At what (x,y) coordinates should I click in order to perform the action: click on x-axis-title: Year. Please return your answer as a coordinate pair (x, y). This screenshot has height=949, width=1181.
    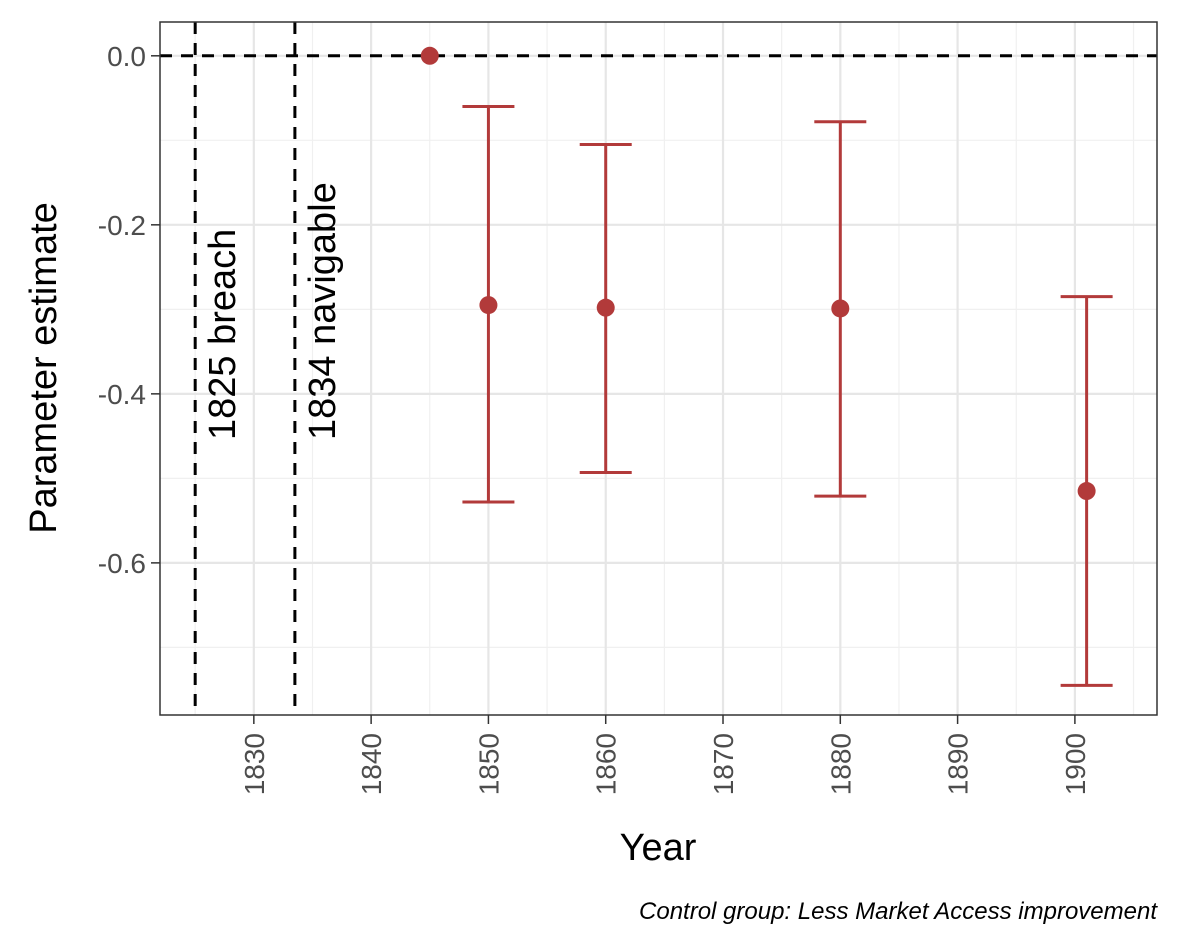
    Looking at the image, I should click on (658, 848).